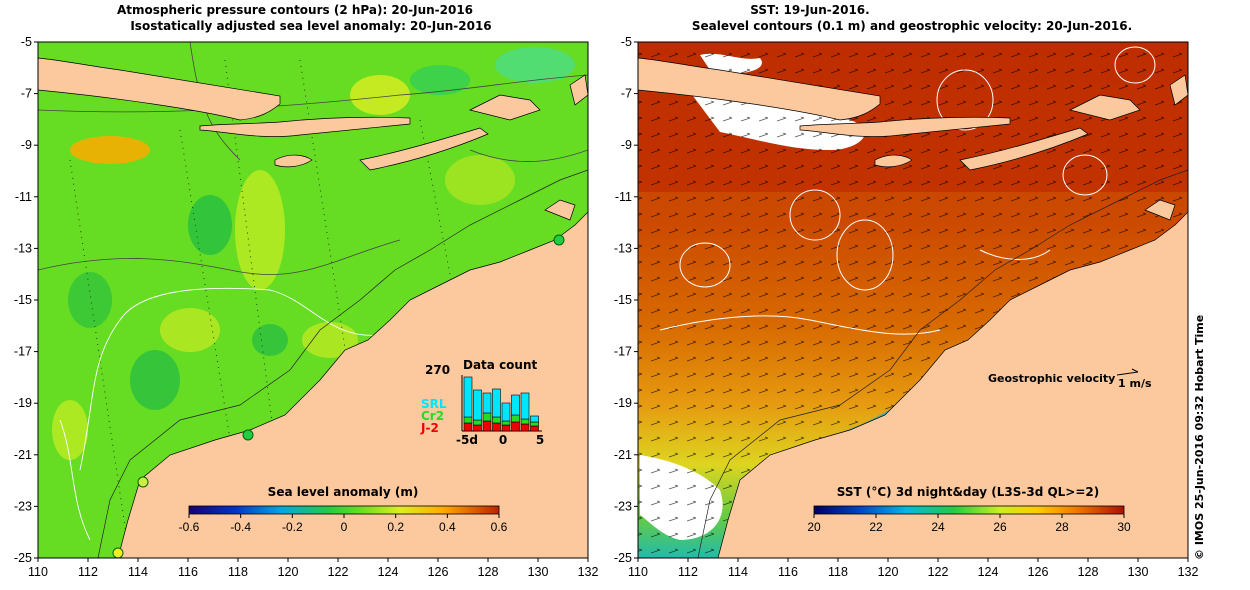 The height and width of the screenshot is (590, 1250). What do you see at coordinates (623, 455) in the screenshot?
I see `sst-lat-tick-label: -21` at bounding box center [623, 455].